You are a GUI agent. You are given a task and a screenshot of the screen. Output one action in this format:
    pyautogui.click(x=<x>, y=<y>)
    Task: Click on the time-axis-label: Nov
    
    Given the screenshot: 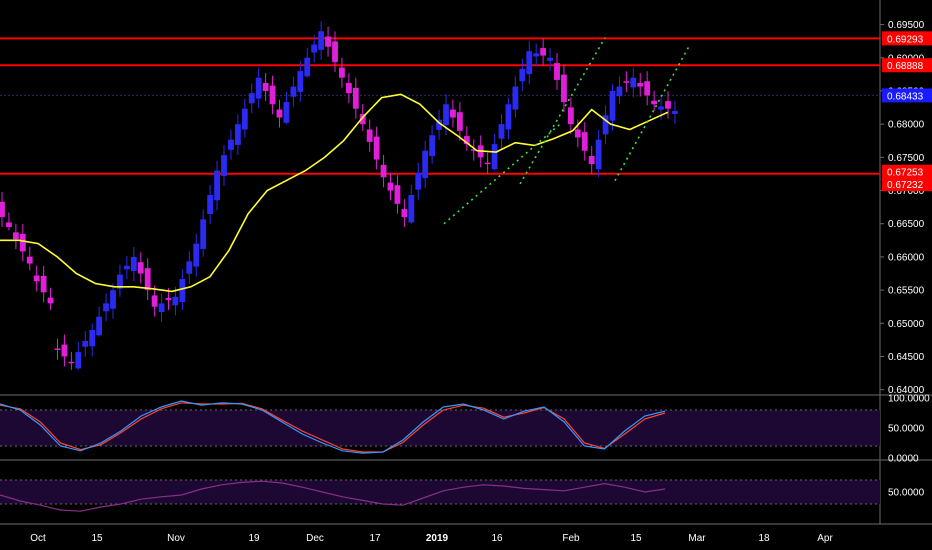 What is the action you would take?
    pyautogui.click(x=176, y=538)
    